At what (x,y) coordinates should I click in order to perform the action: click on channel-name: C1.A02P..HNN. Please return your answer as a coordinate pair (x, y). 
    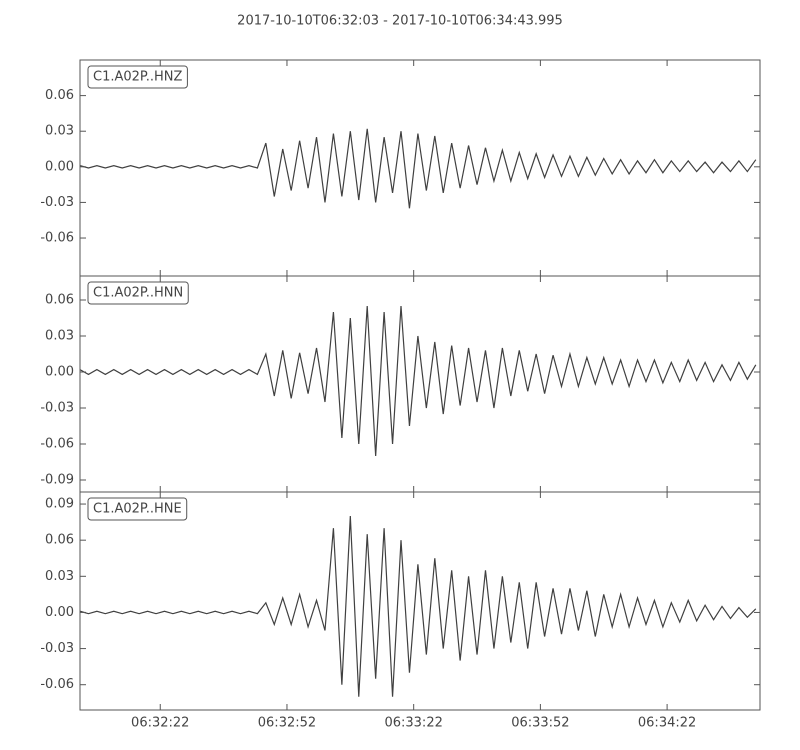
    Looking at the image, I should click on (138, 293).